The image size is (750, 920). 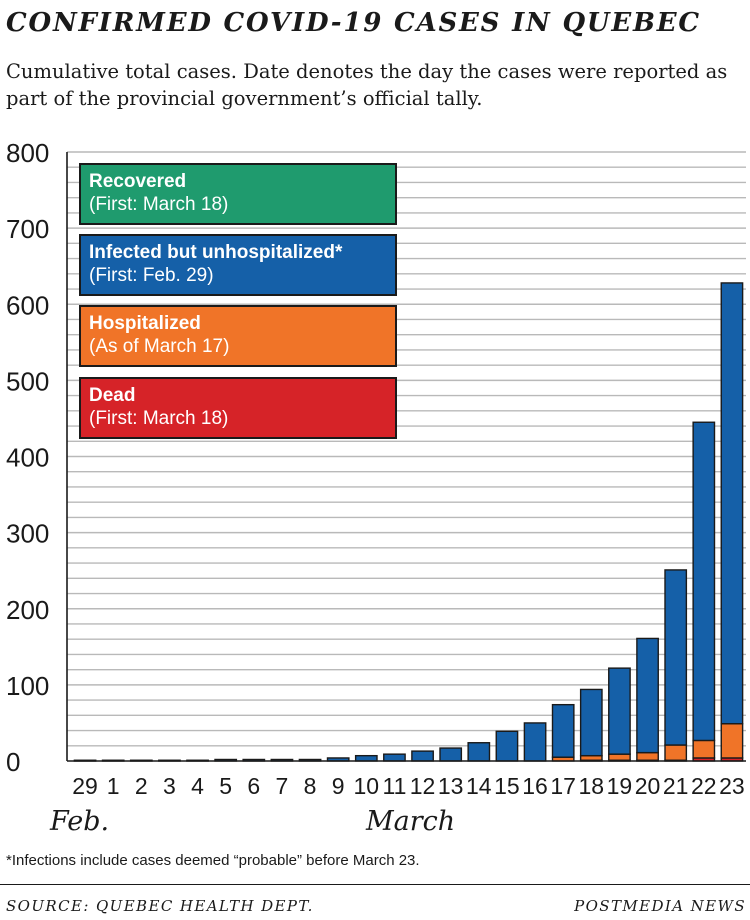 I want to click on x-tick-label: 1, so click(x=113, y=784).